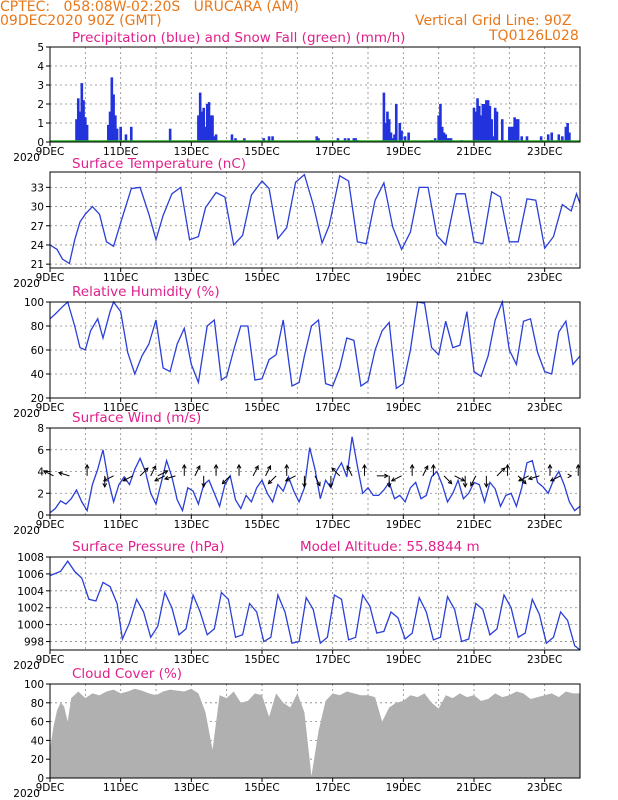 The width and height of the screenshot is (618, 800). Describe the element at coordinates (148, 547) in the screenshot. I see `panel-title: Surface Pressure (hPa)` at that location.